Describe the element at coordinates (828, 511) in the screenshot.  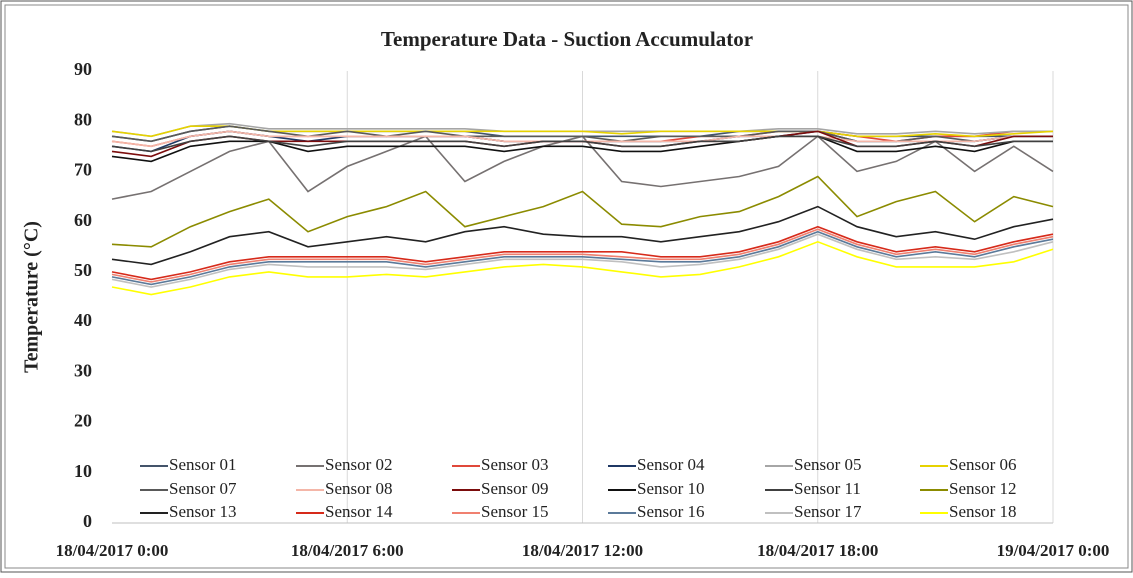
I see `legend-label: Sensor 17` at that location.